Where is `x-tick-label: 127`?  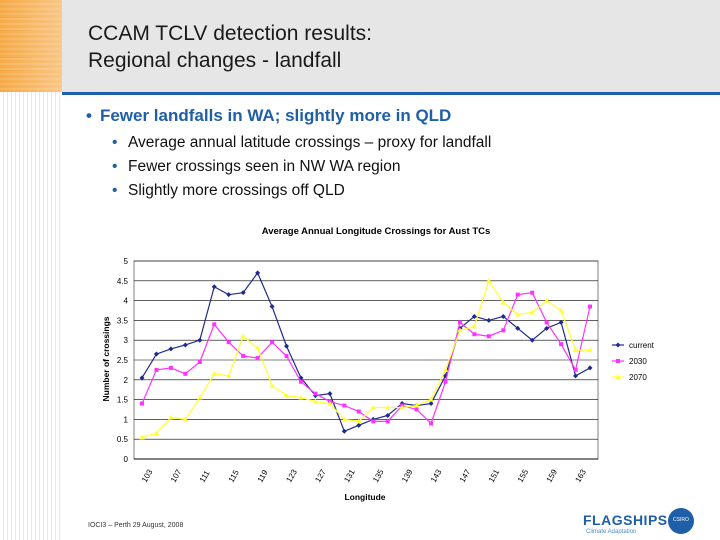 x-tick-label: 127 is located at coordinates (320, 475).